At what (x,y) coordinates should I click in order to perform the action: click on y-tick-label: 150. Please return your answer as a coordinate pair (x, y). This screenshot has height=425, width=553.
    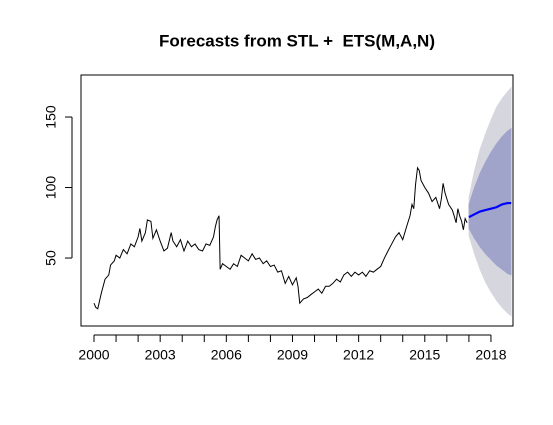
    Looking at the image, I should click on (51, 117).